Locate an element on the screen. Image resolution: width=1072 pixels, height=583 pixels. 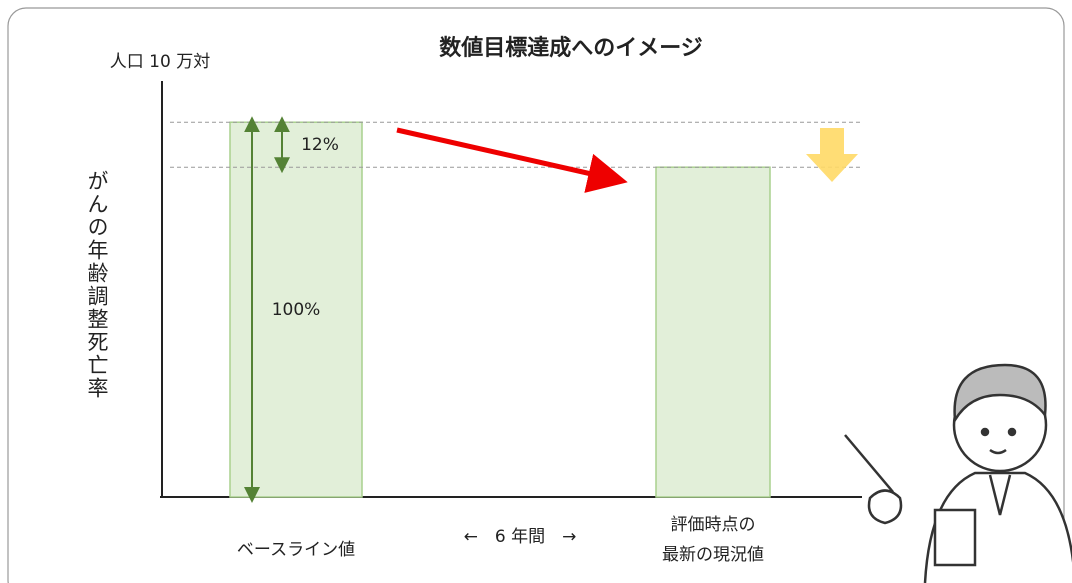
x-tick-label: 評価時点の 最新の現況値 is located at coordinates (713, 540).